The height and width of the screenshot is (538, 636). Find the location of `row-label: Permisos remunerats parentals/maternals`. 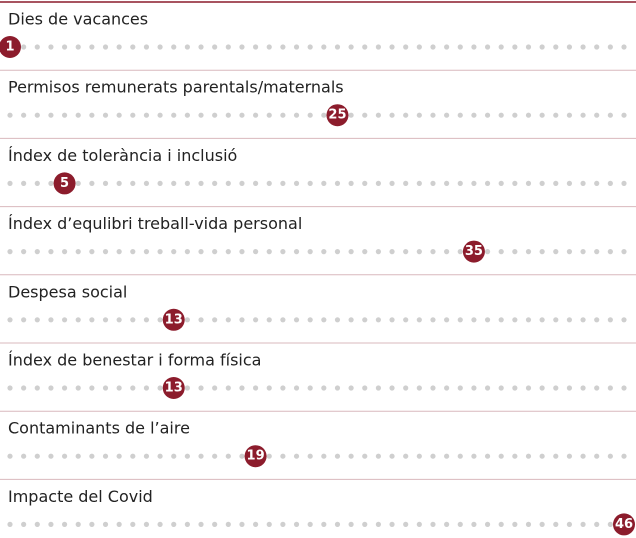

row-label: Permisos remunerats parentals/maternals is located at coordinates (176, 87).